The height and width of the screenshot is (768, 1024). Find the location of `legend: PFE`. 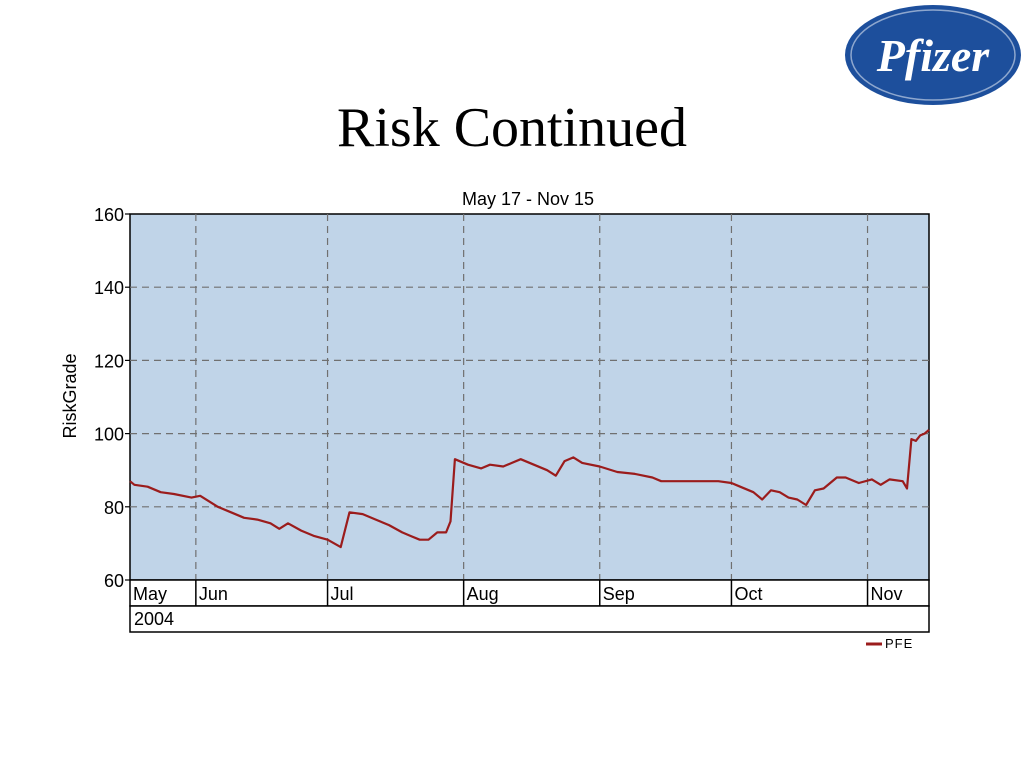

legend: PFE is located at coordinates (889, 643).